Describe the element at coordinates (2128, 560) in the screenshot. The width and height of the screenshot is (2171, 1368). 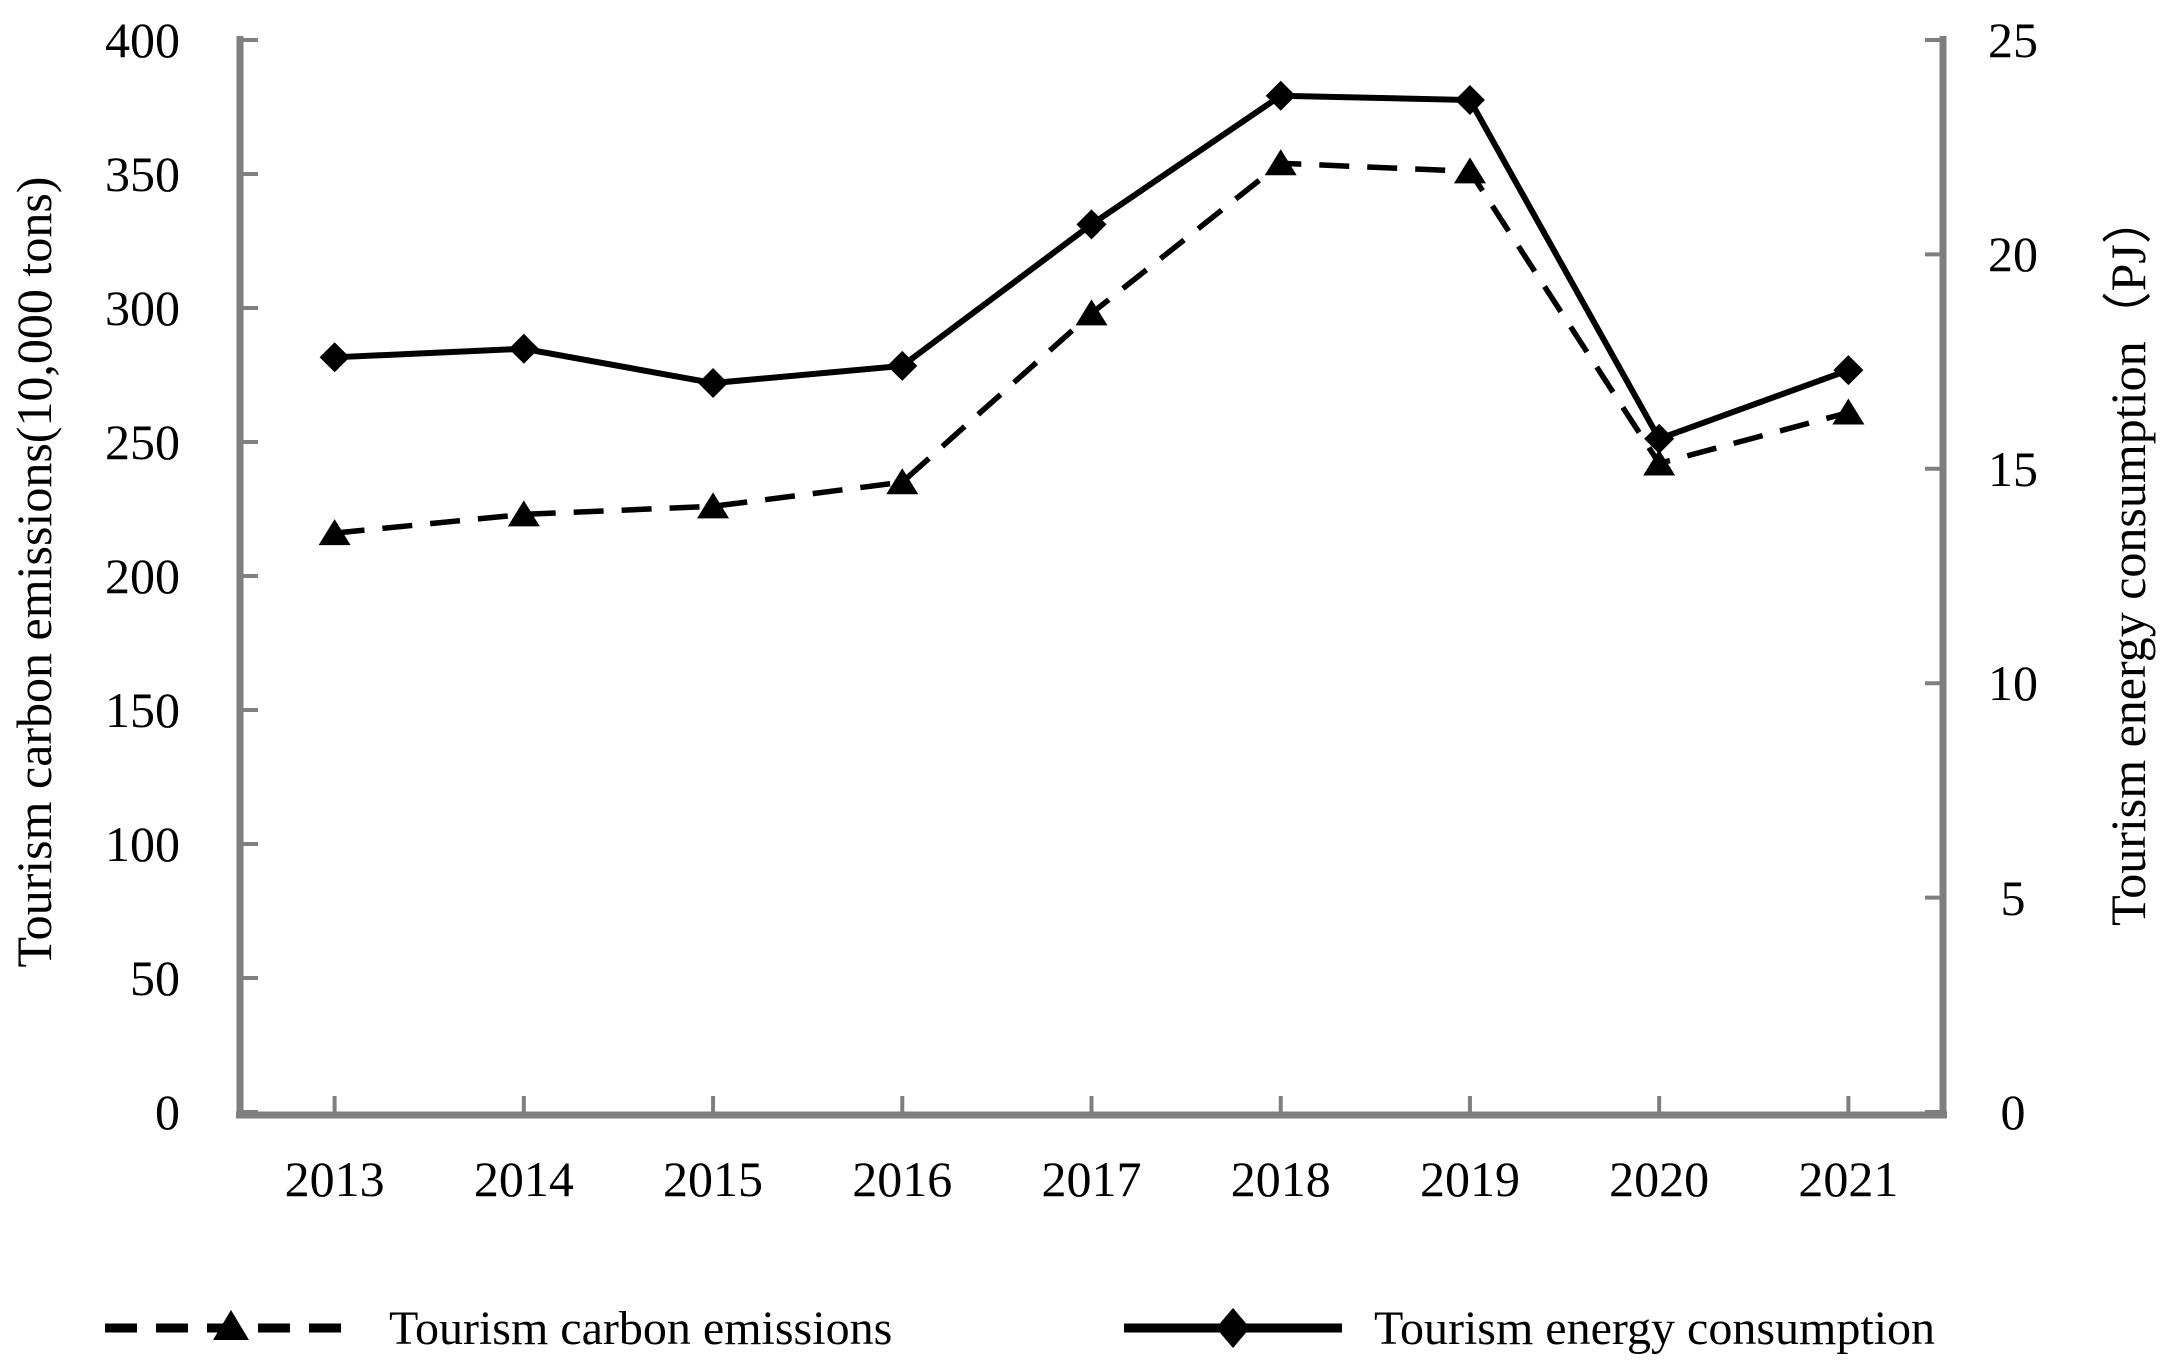
I see `right-axis-title: Tourism energy consumption（PJ）` at that location.